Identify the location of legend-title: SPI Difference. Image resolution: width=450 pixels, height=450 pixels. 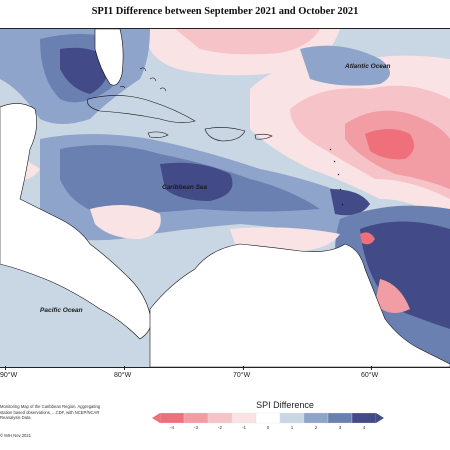
(285, 405).